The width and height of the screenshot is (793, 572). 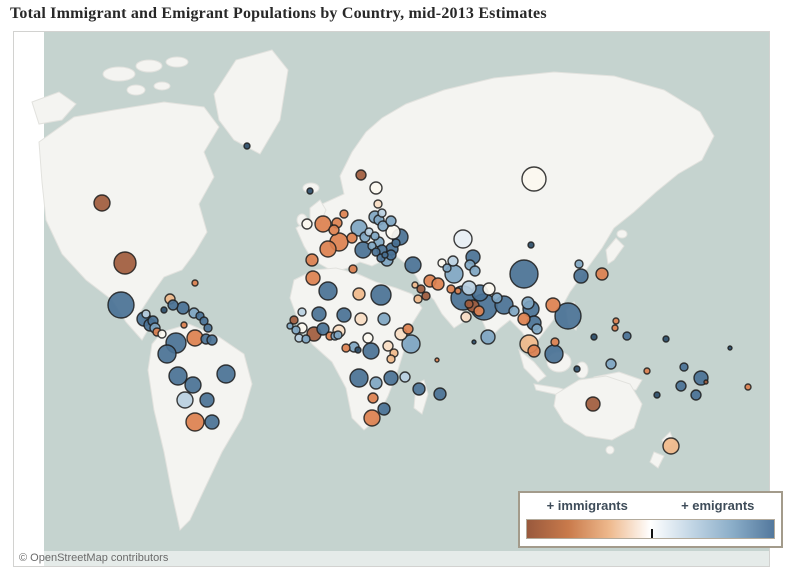 I want to click on country-bubble-uganda, so click(x=388, y=346).